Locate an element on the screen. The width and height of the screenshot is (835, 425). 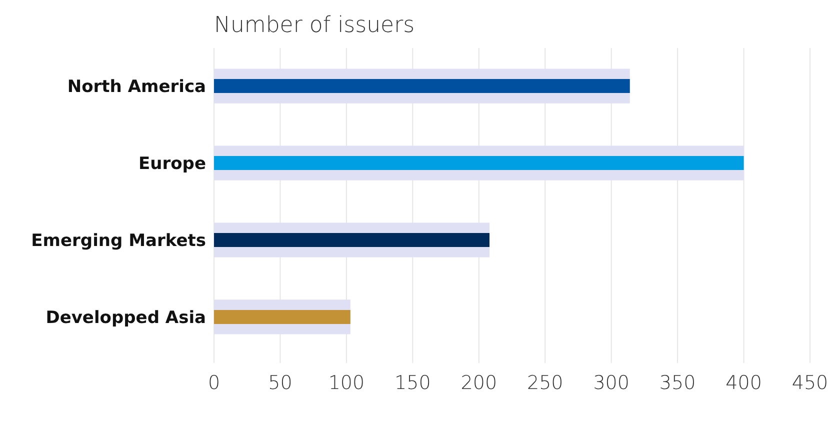
y-tick-label: Emerging Markets is located at coordinates (118, 240).